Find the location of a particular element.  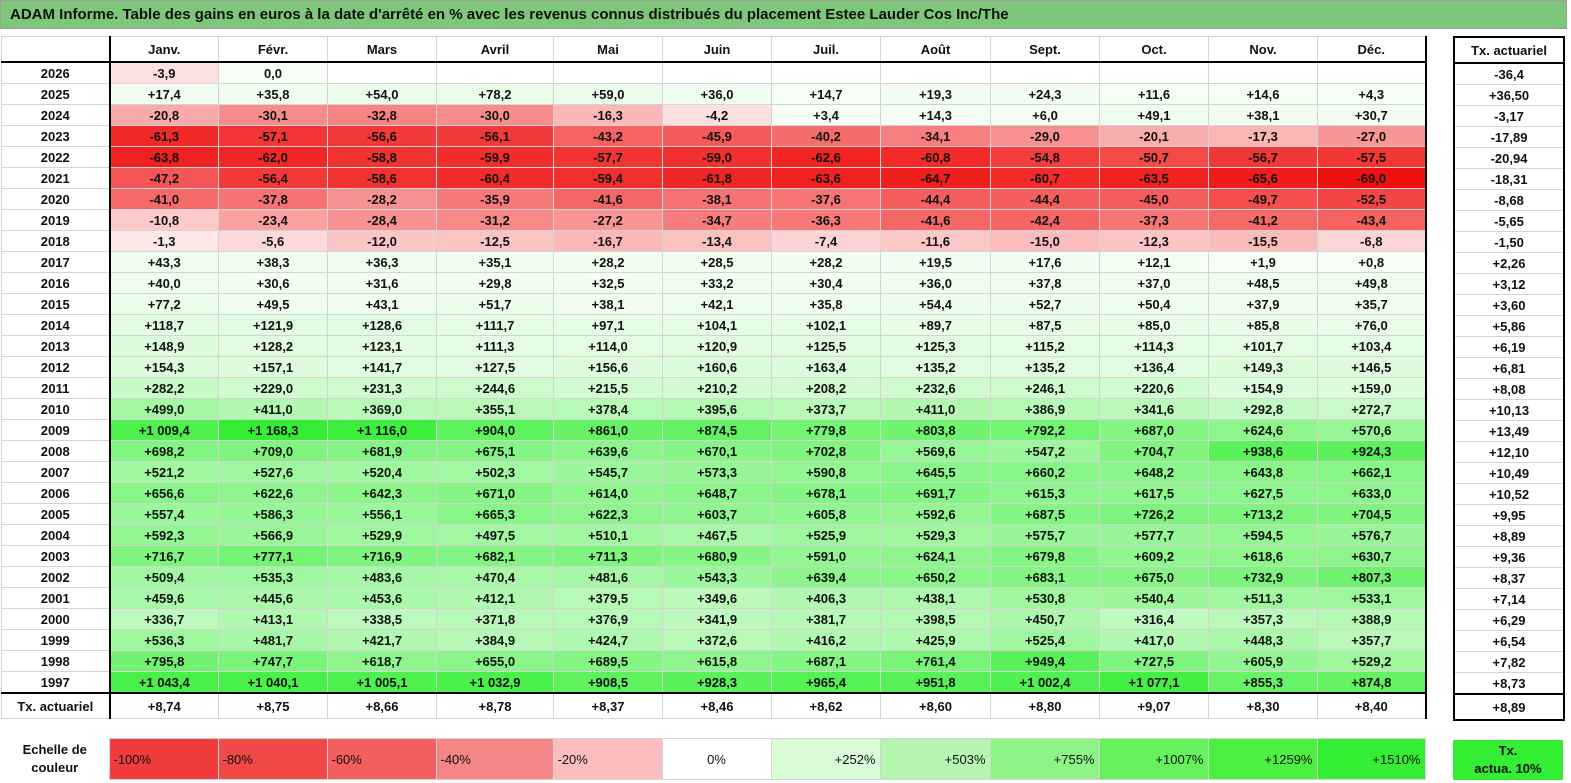

gain-cell: +709,0 is located at coordinates (273, 451).